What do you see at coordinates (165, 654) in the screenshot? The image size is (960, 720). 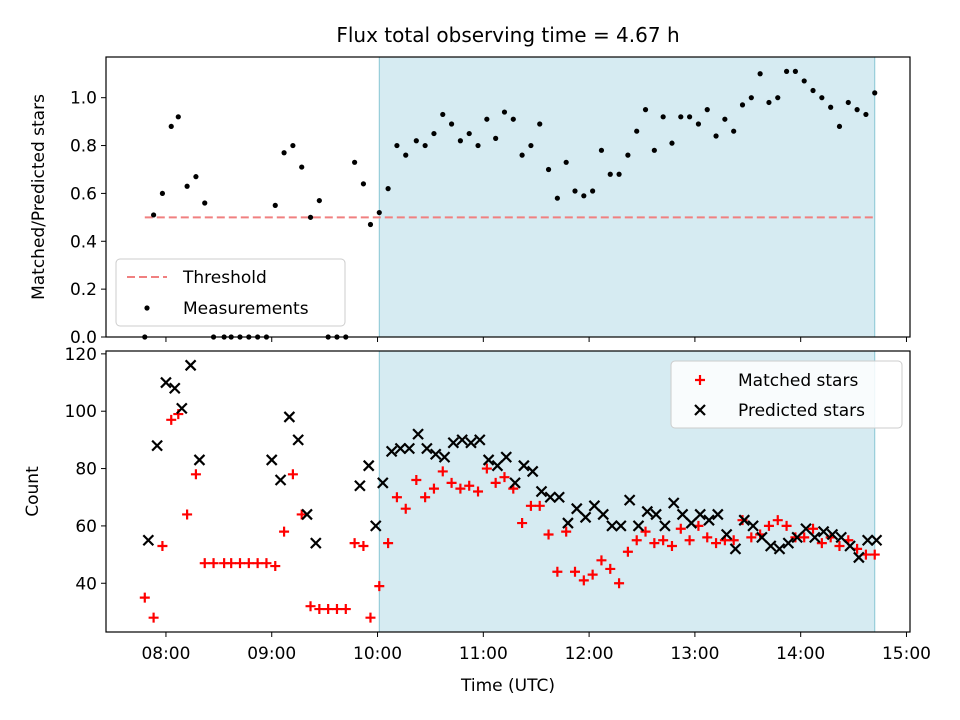 I see `x-tick-label: 08:00` at bounding box center [165, 654].